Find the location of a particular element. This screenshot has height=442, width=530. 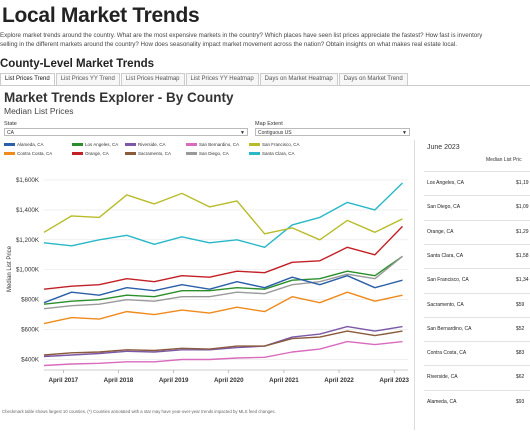

table-row: Orange, CA $1,29 is located at coordinates (477, 232).